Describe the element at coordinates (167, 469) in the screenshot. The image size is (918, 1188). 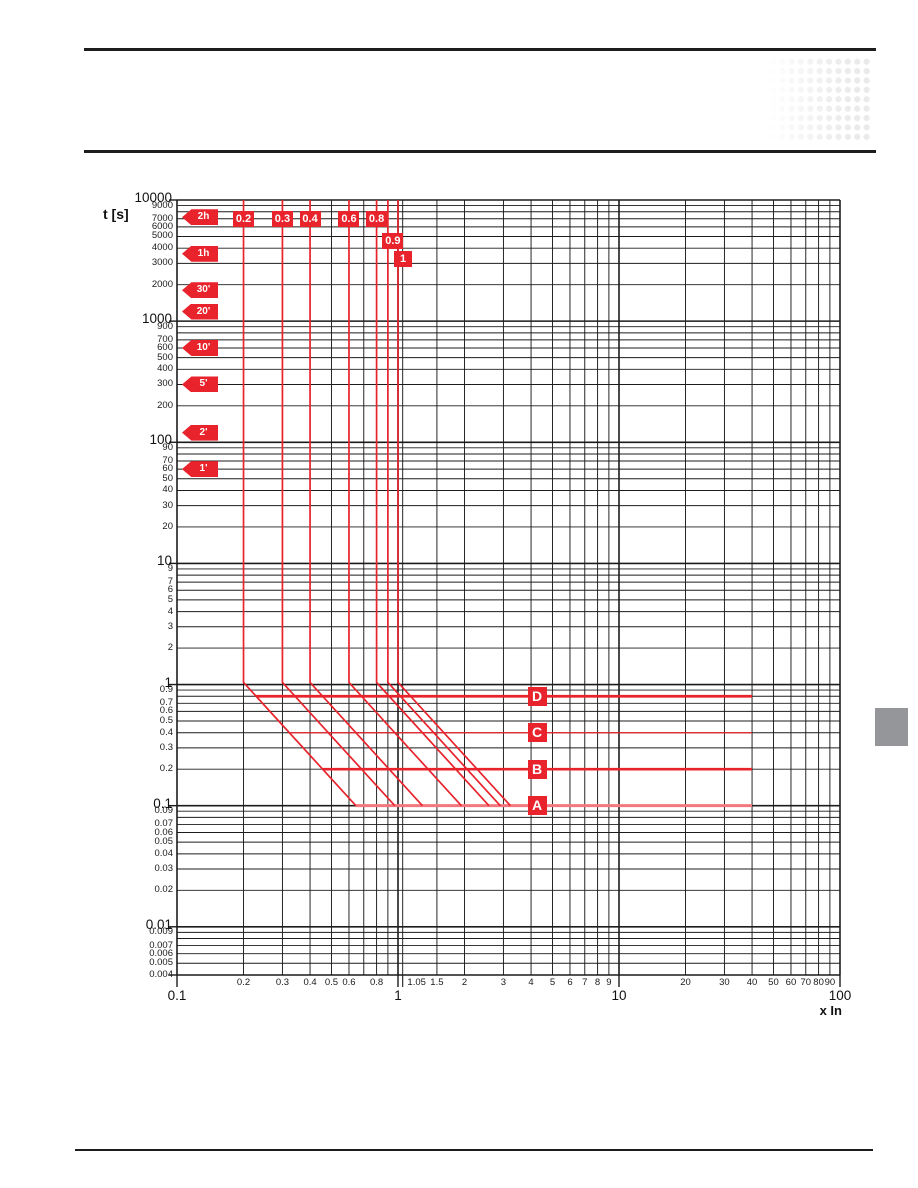
I see `y-tick-label: 60` at that location.